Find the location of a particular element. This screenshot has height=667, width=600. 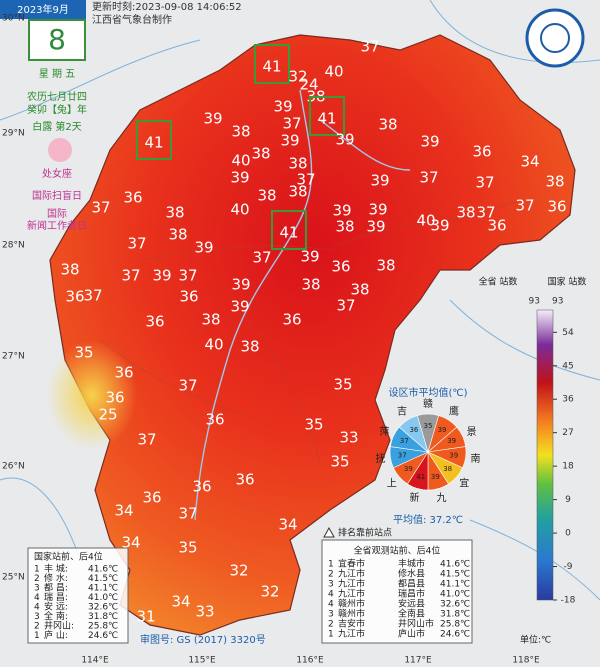

table-cell: 25.8℃ is located at coordinates (455, 625).